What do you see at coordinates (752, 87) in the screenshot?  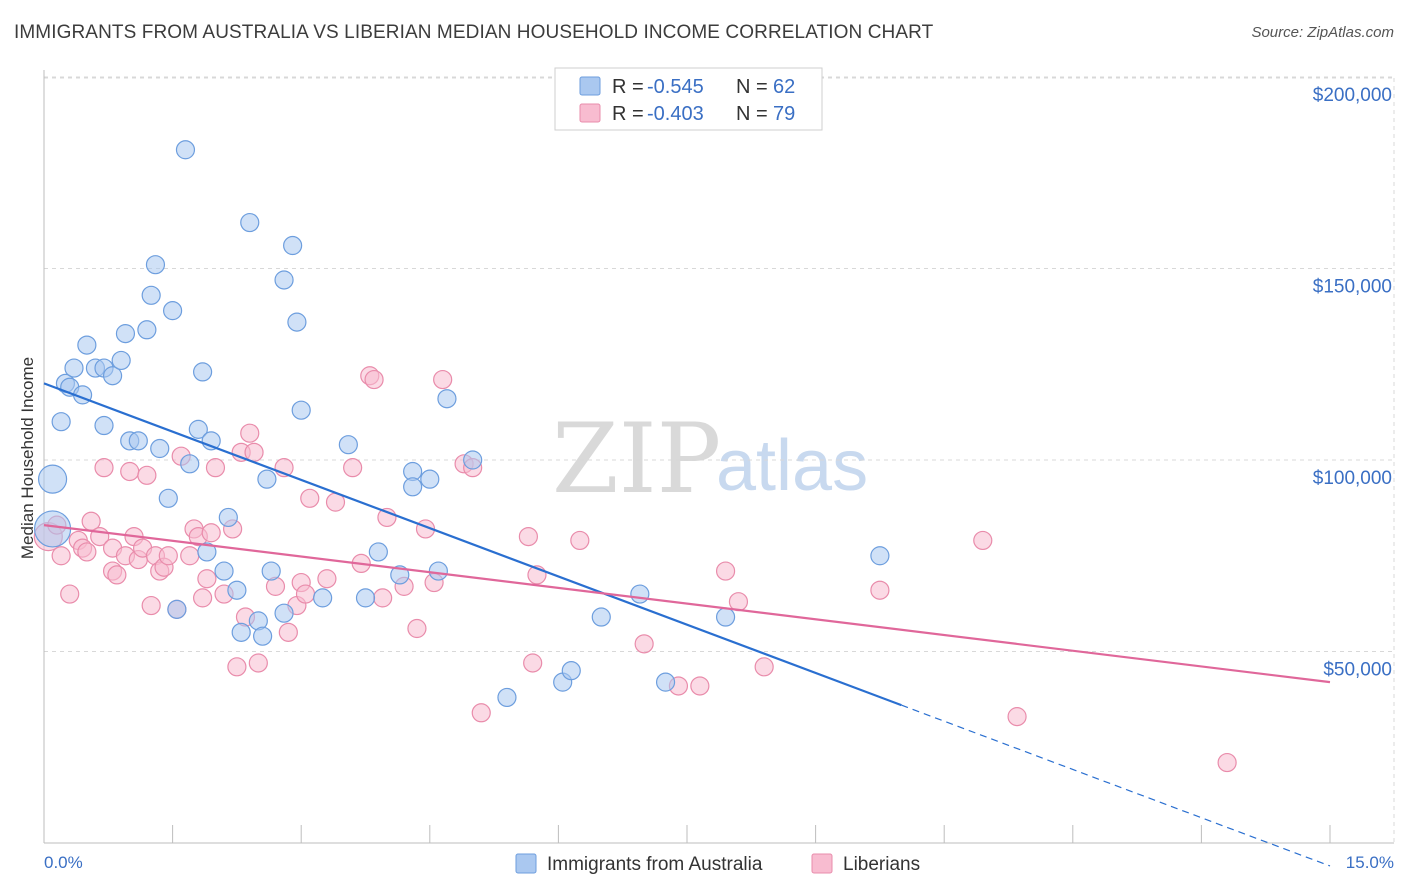 I see `legend-n-label-1: N =` at bounding box center [752, 87].